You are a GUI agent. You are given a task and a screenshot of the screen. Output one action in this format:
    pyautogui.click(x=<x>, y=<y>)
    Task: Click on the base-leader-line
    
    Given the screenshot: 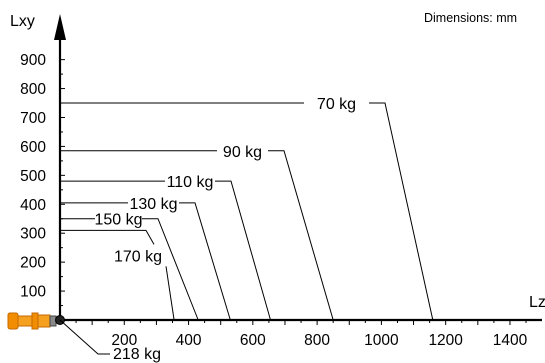 What is the action you would take?
    pyautogui.click(x=84, y=337)
    